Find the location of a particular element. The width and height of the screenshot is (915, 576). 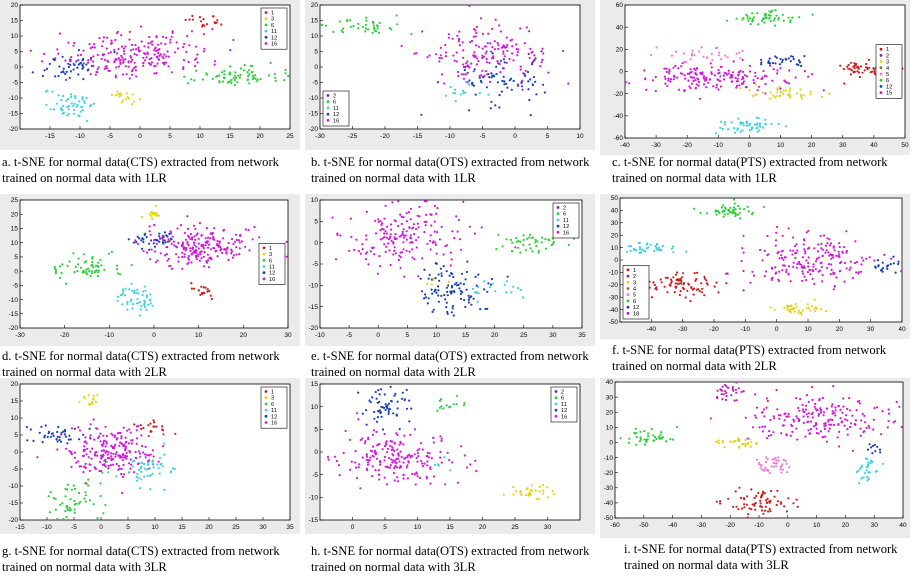

legend-label: 2 is located at coordinates (887, 56).